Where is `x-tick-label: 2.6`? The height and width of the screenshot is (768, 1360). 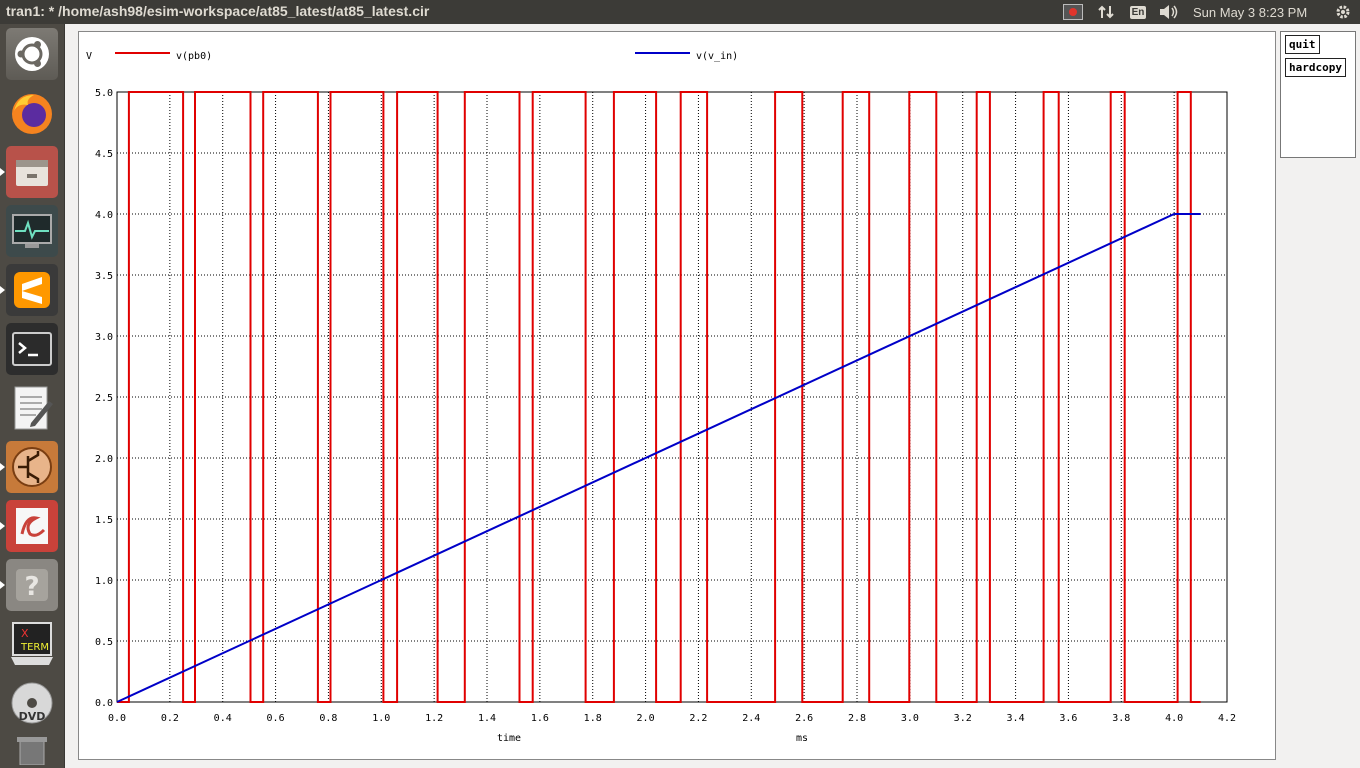 x-tick-label: 2.6 is located at coordinates (804, 718).